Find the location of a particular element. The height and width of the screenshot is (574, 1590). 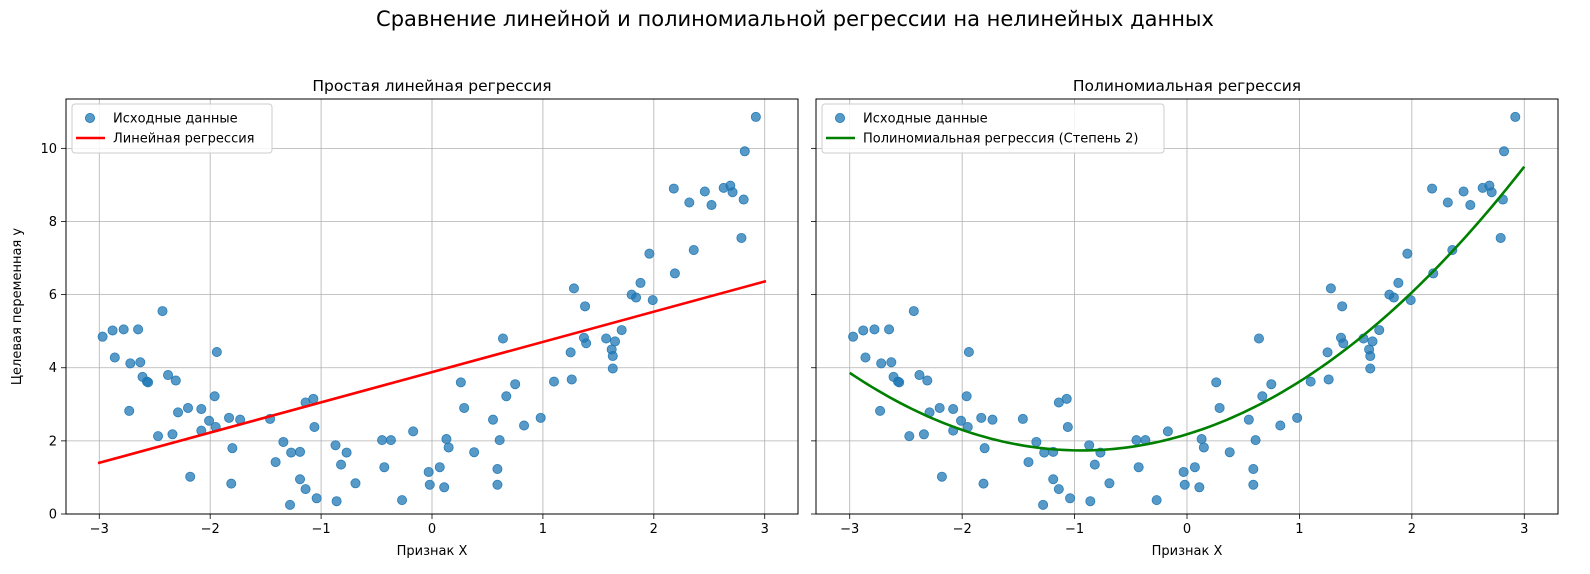

panel-title: Простая линейная регрессия is located at coordinates (431, 86).